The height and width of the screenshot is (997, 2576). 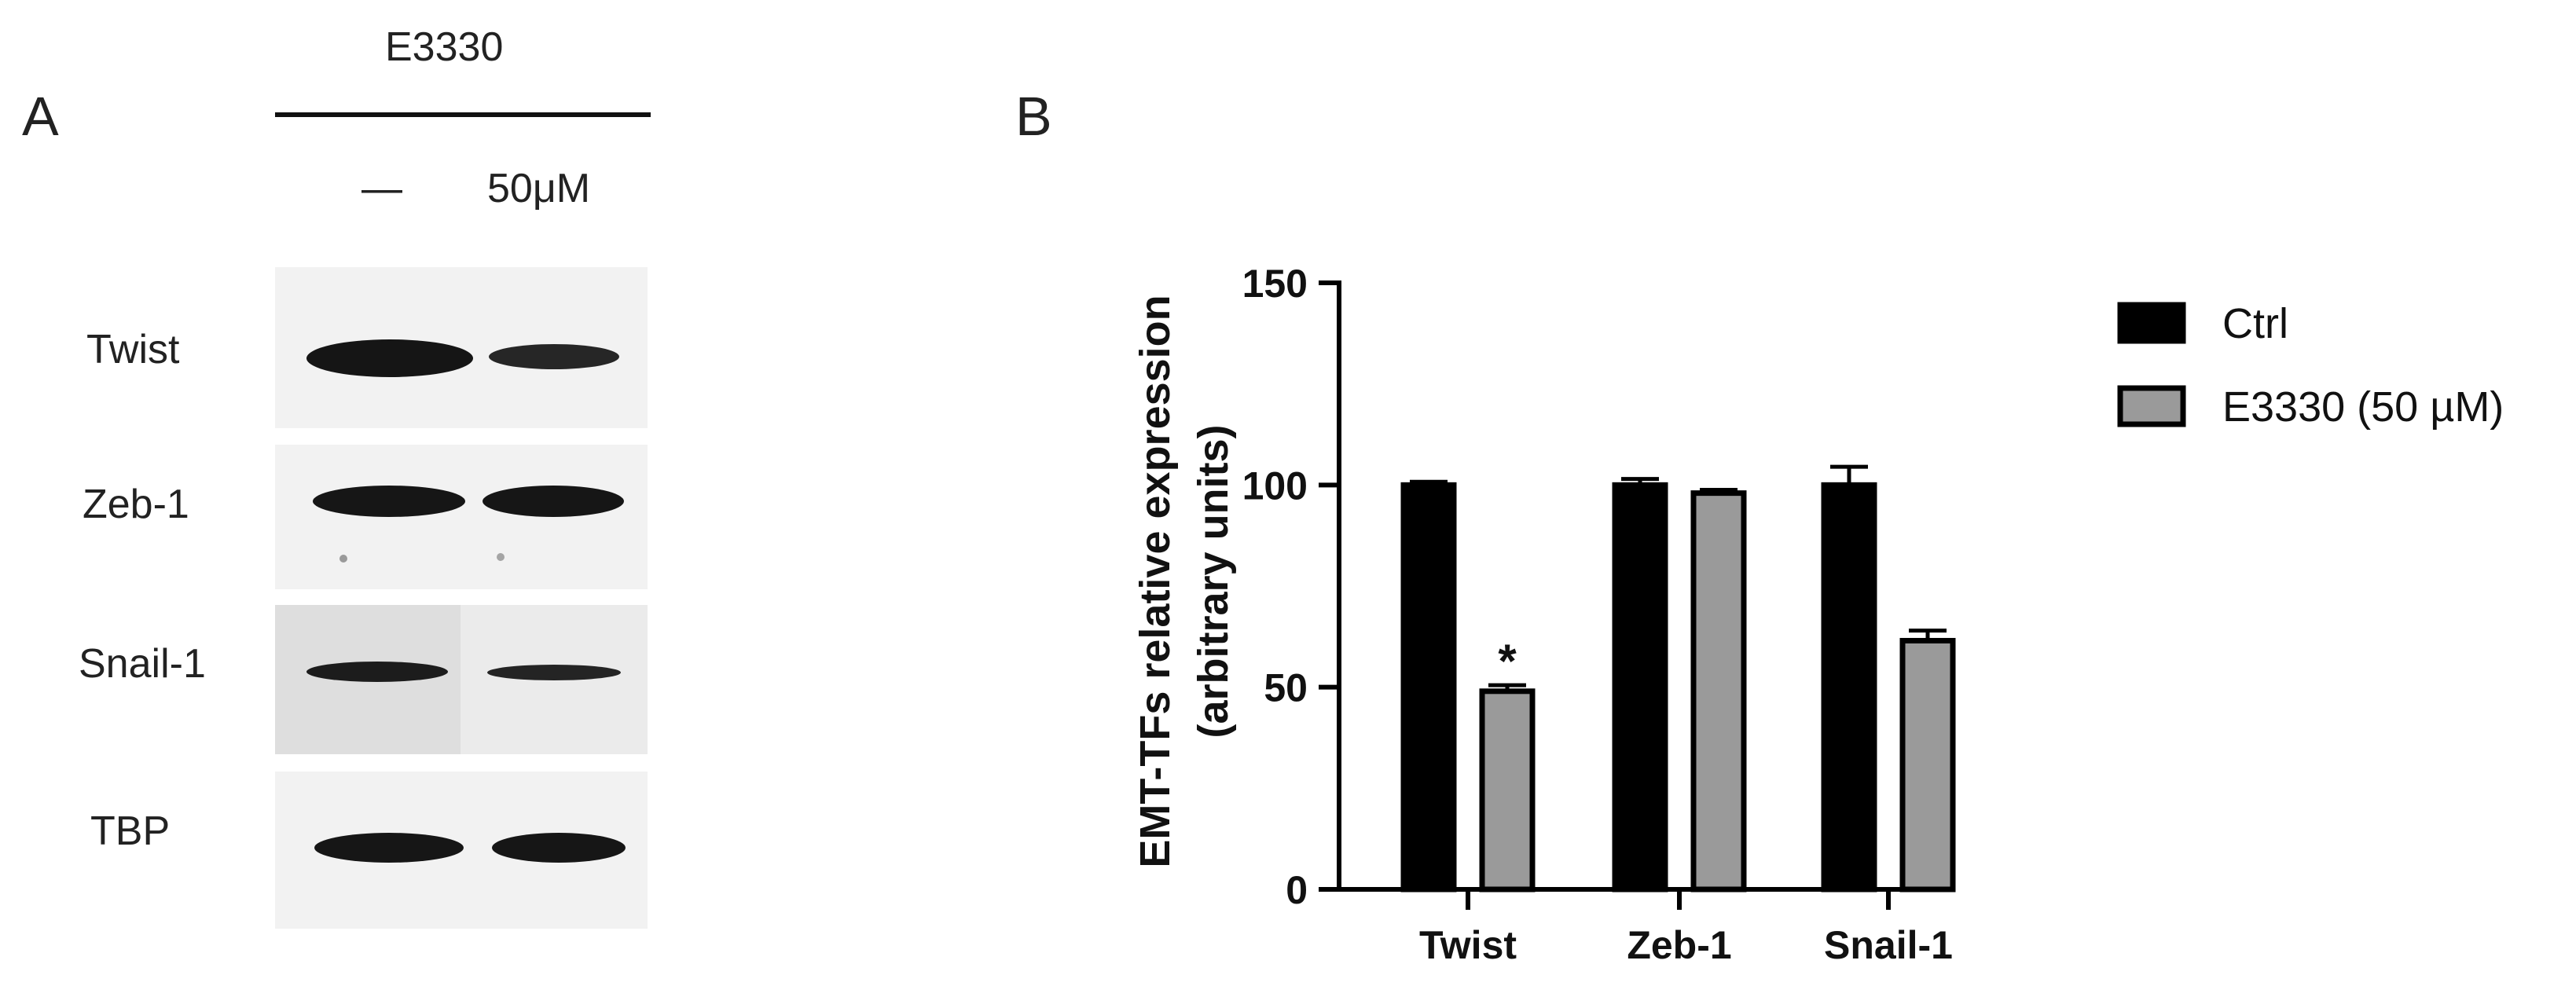 I want to click on band-tbp-control, so click(x=389, y=848).